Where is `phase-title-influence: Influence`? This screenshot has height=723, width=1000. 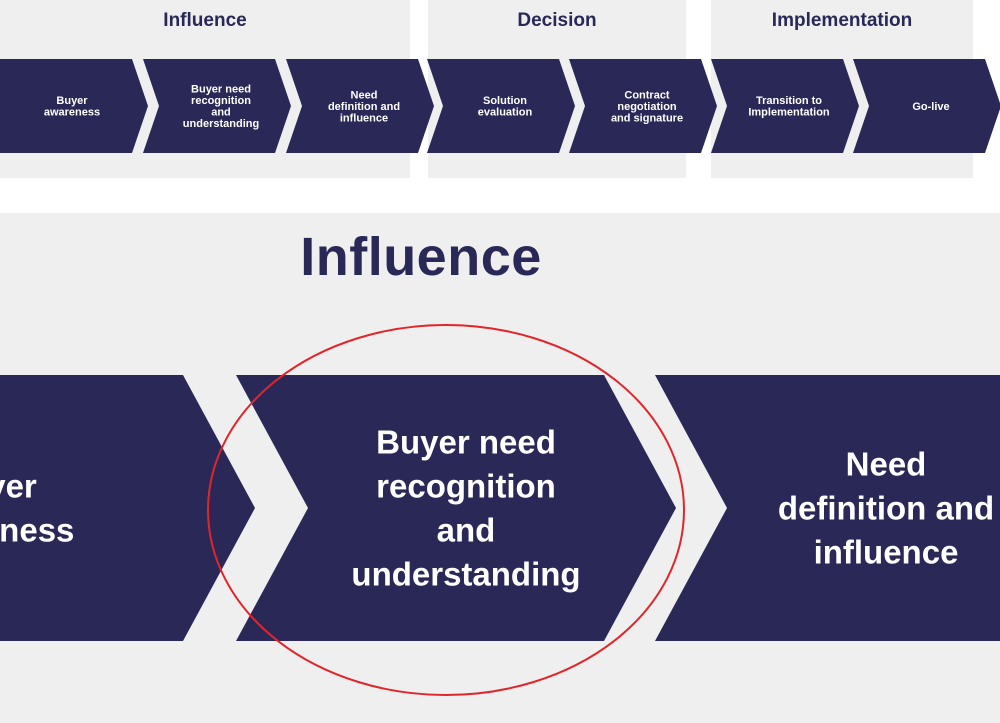 phase-title-influence: Influence is located at coordinates (205, 20).